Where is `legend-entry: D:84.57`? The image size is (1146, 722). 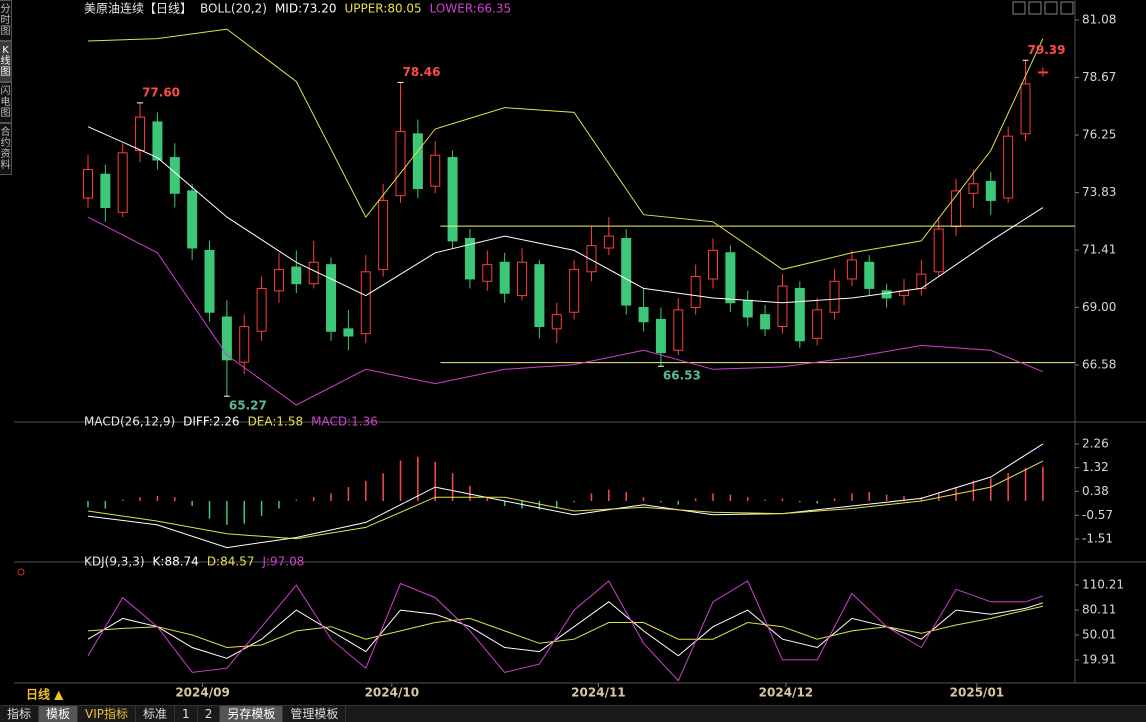 legend-entry: D:84.57 is located at coordinates (231, 562).